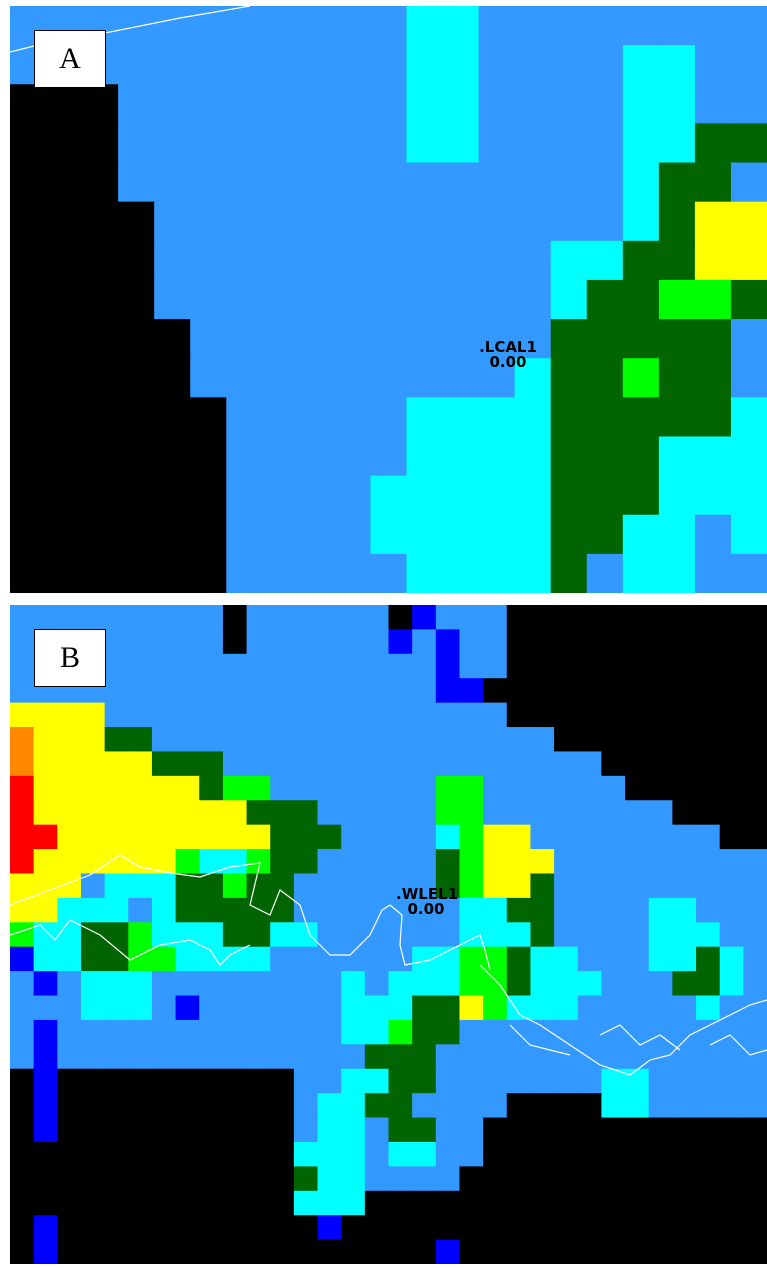  Describe the element at coordinates (508, 355) in the screenshot. I see `station-marker-lcal1: .LCAL1 0.00` at that location.